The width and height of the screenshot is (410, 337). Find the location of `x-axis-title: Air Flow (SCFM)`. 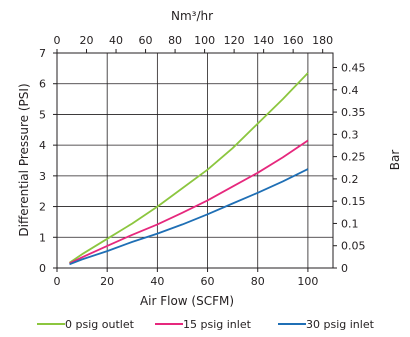

x-axis-title: Air Flow (SCFM) is located at coordinates (187, 301).